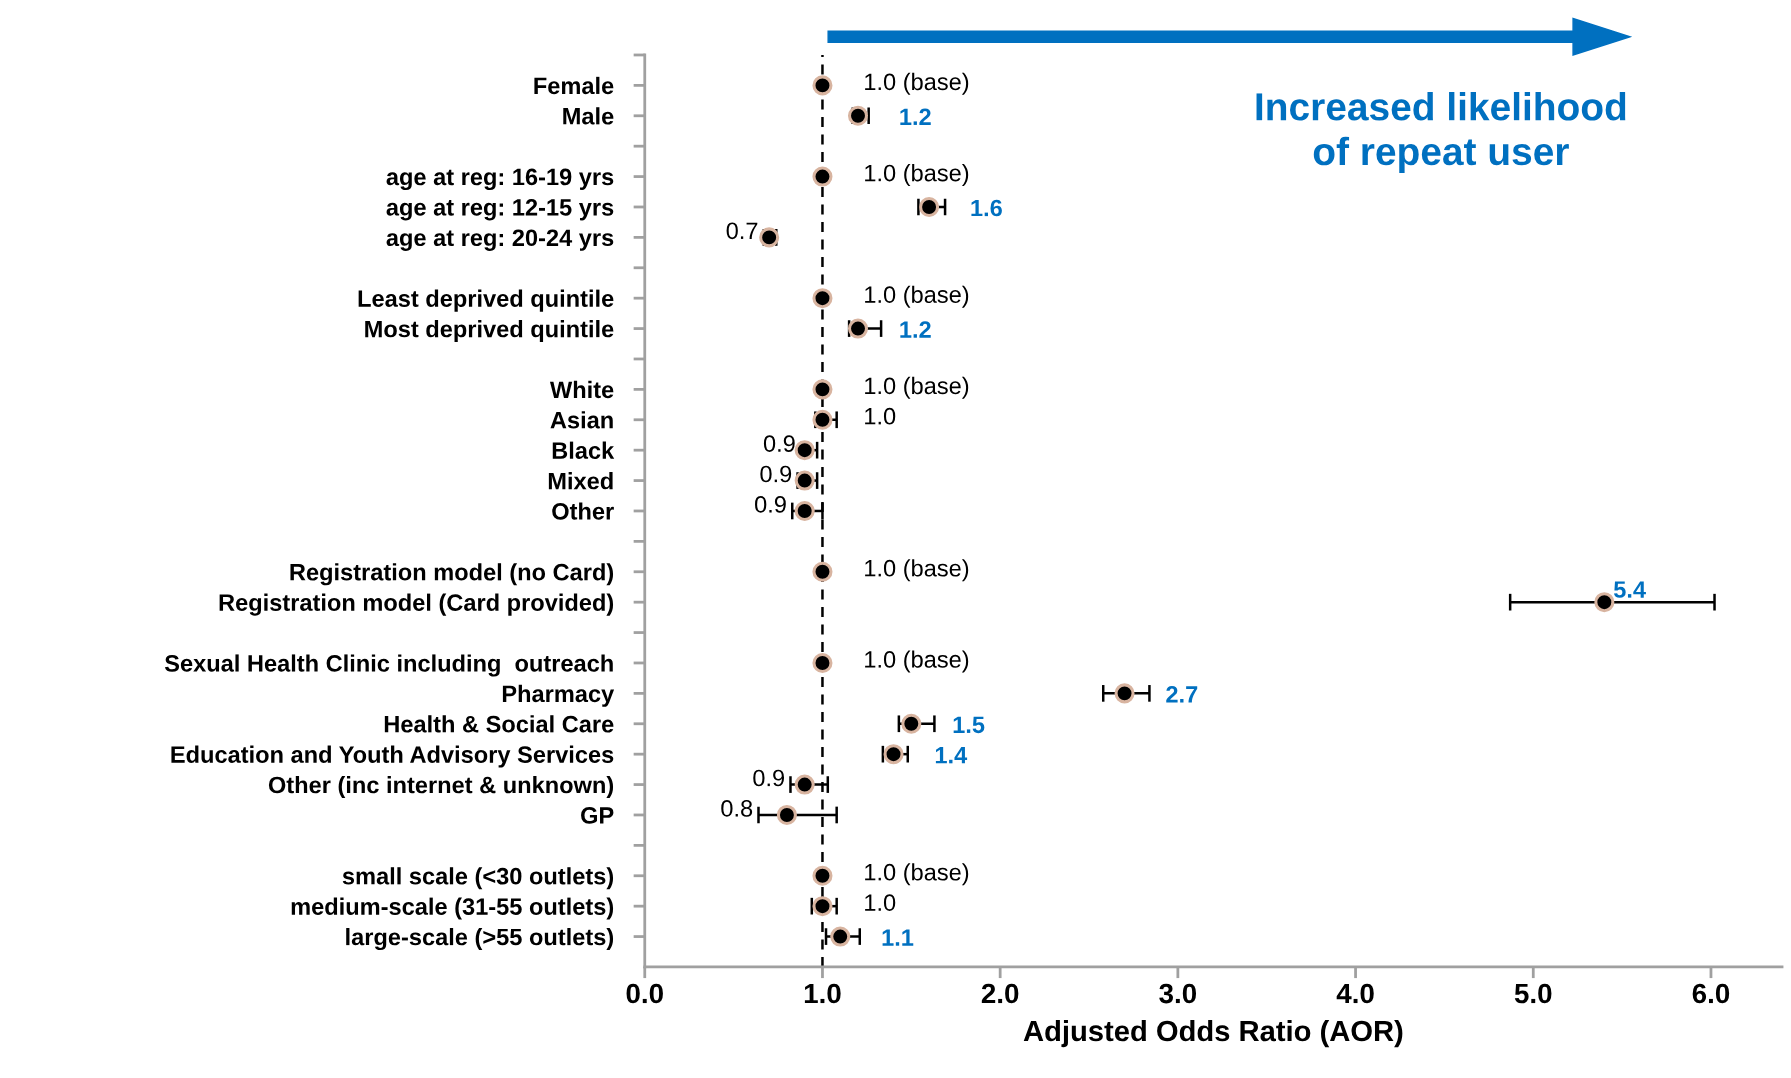  I want to click on y-tick-label: Female, so click(574, 85).